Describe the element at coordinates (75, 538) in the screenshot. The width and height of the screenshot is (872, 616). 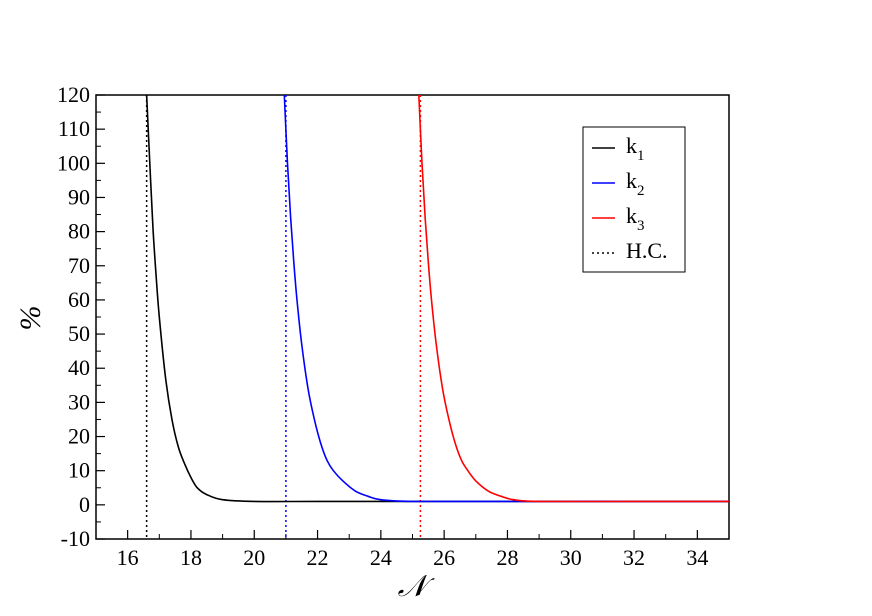
I see `y-tick-label: -10` at that location.